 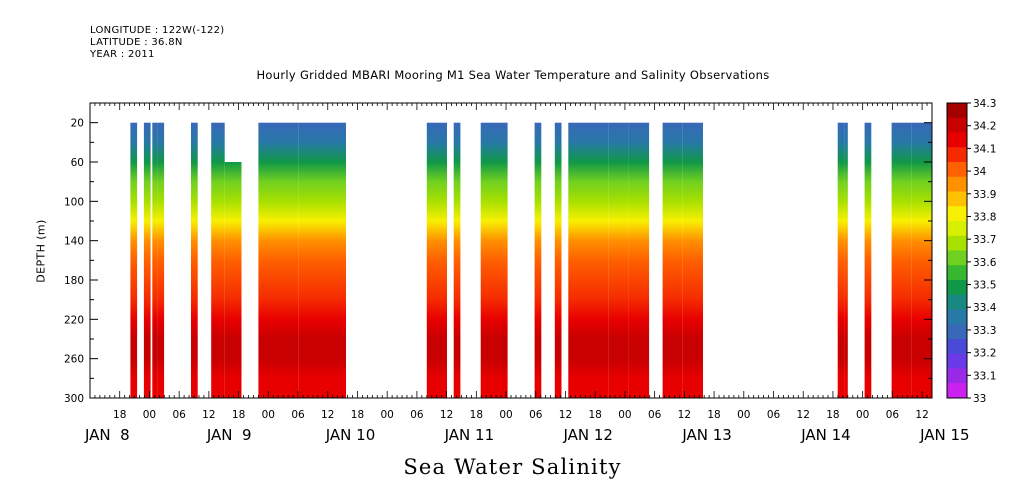 What do you see at coordinates (985, 308) in the screenshot?
I see `colorbar-label: 33.4` at bounding box center [985, 308].